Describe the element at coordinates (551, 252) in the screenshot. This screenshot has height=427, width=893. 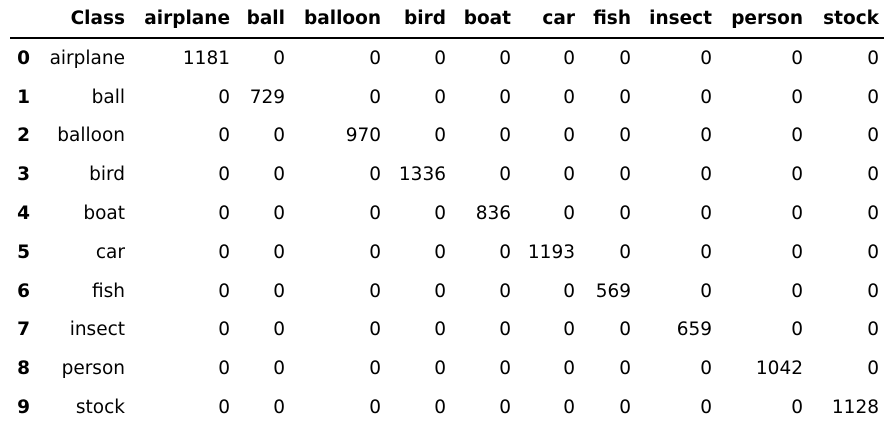
I see `count-cell: 1193` at that location.